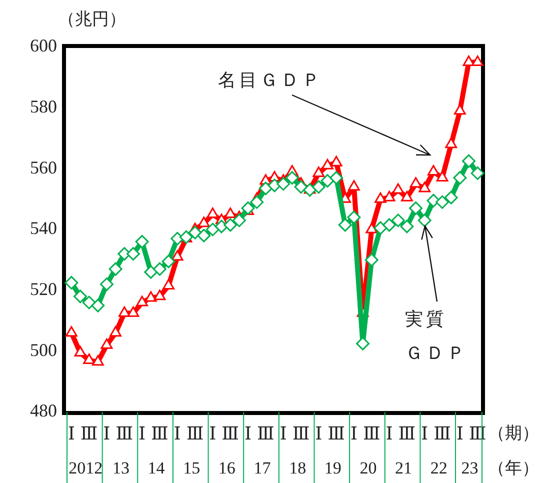 Image resolution: width=540 pixels, height=483 pixels. What do you see at coordinates (227, 468) in the screenshot?
I see `text: 16` at bounding box center [227, 468].